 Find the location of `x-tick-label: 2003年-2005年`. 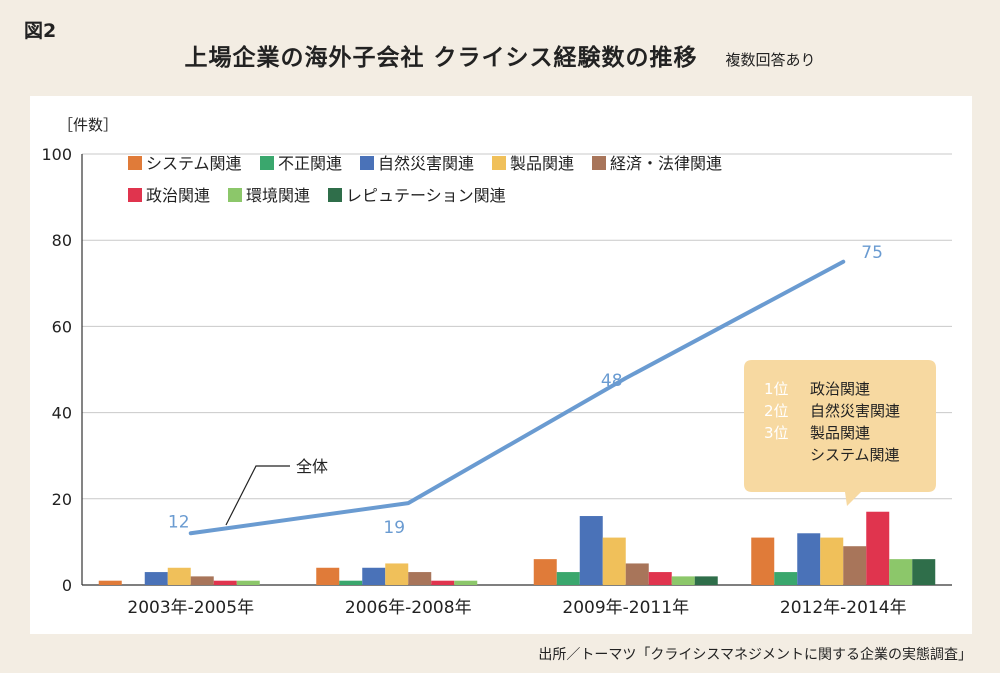

x-tick-label: 2003年-2005年 is located at coordinates (190, 608).